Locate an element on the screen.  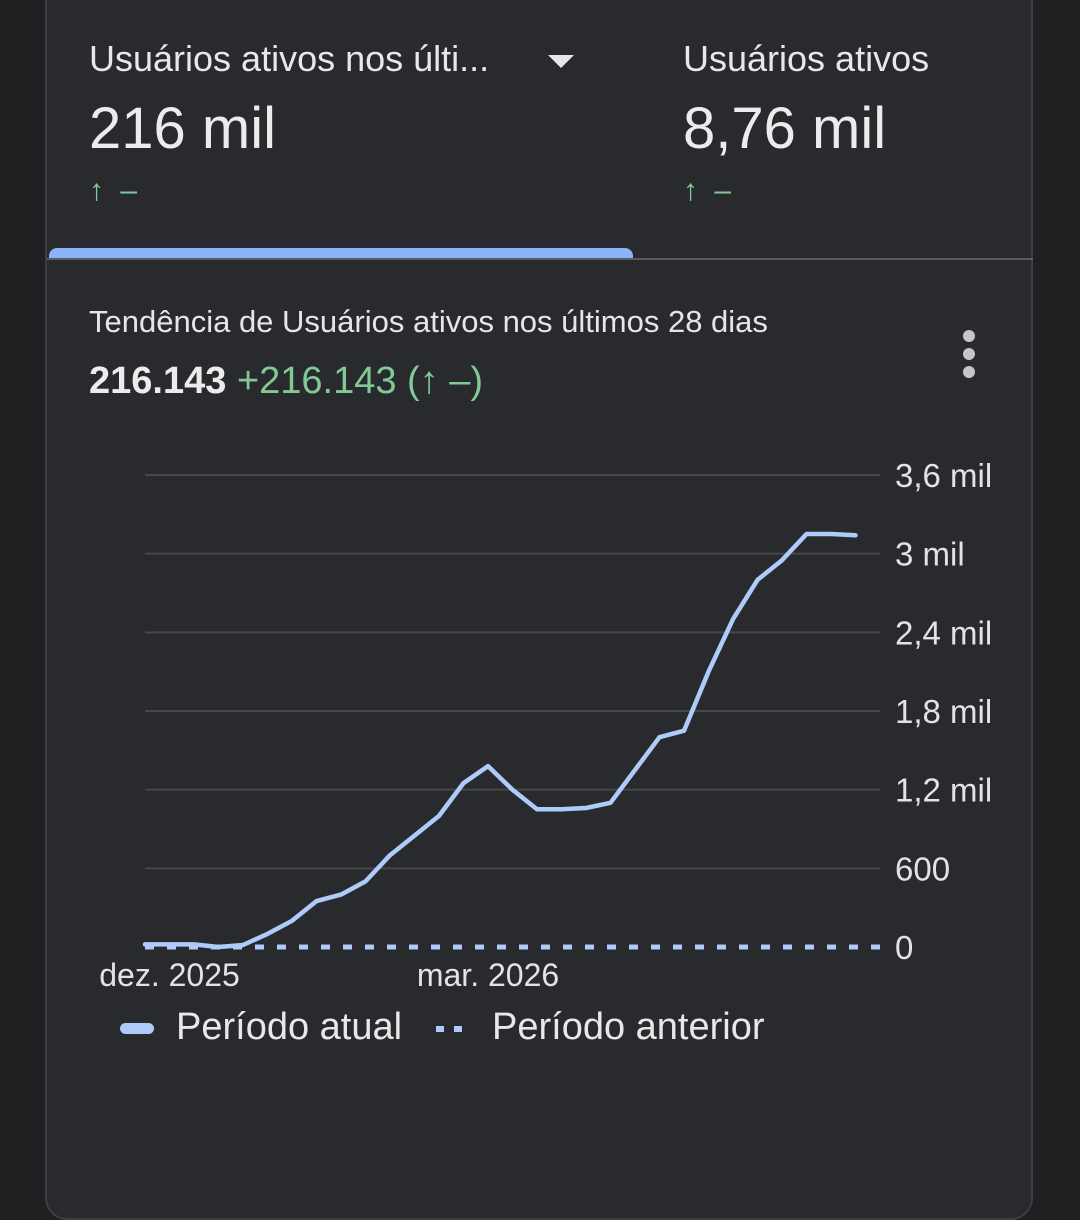
y-tick-label: 1,8 mil is located at coordinates (943, 711).